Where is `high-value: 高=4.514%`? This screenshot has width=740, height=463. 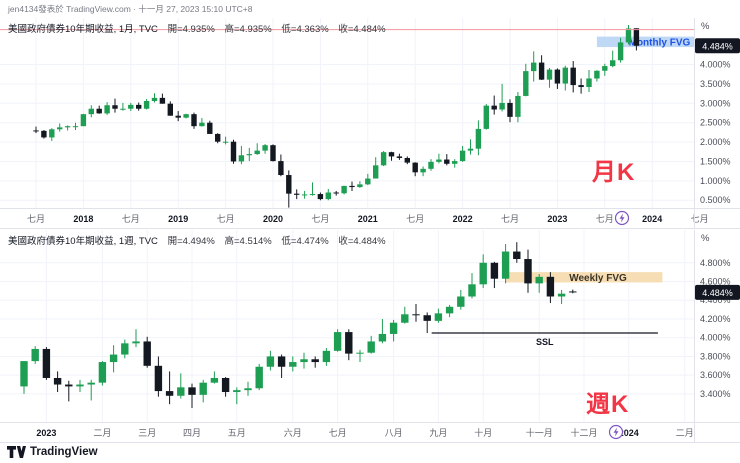
high-value: 高=4.514% is located at coordinates (248, 241).